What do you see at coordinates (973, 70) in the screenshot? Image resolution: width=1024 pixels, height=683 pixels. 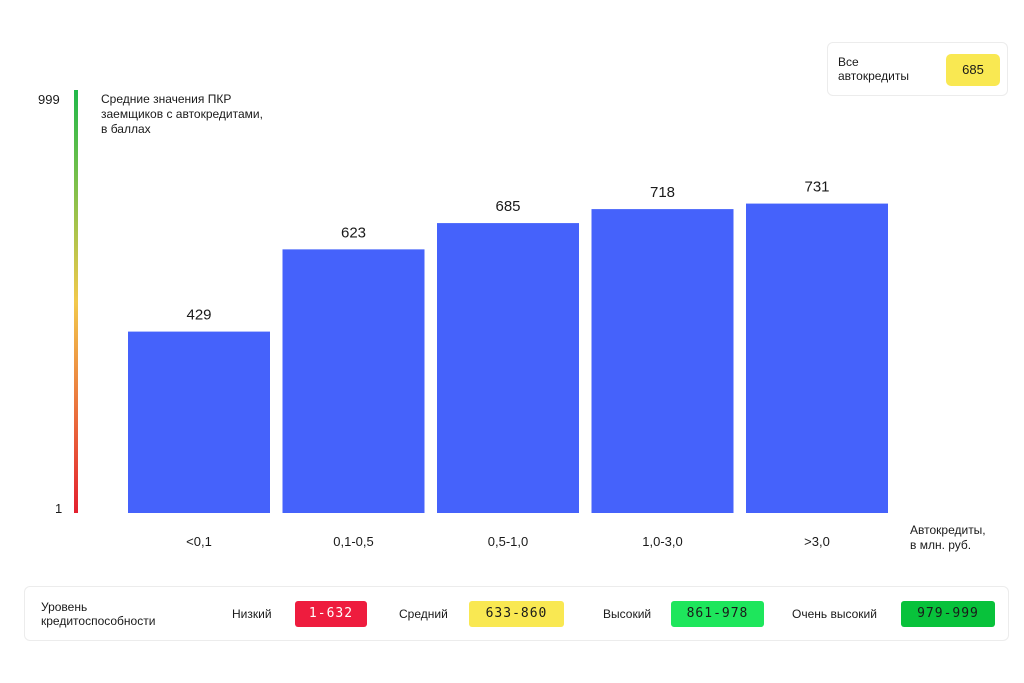 I see `summary-value-badge: 685` at bounding box center [973, 70].